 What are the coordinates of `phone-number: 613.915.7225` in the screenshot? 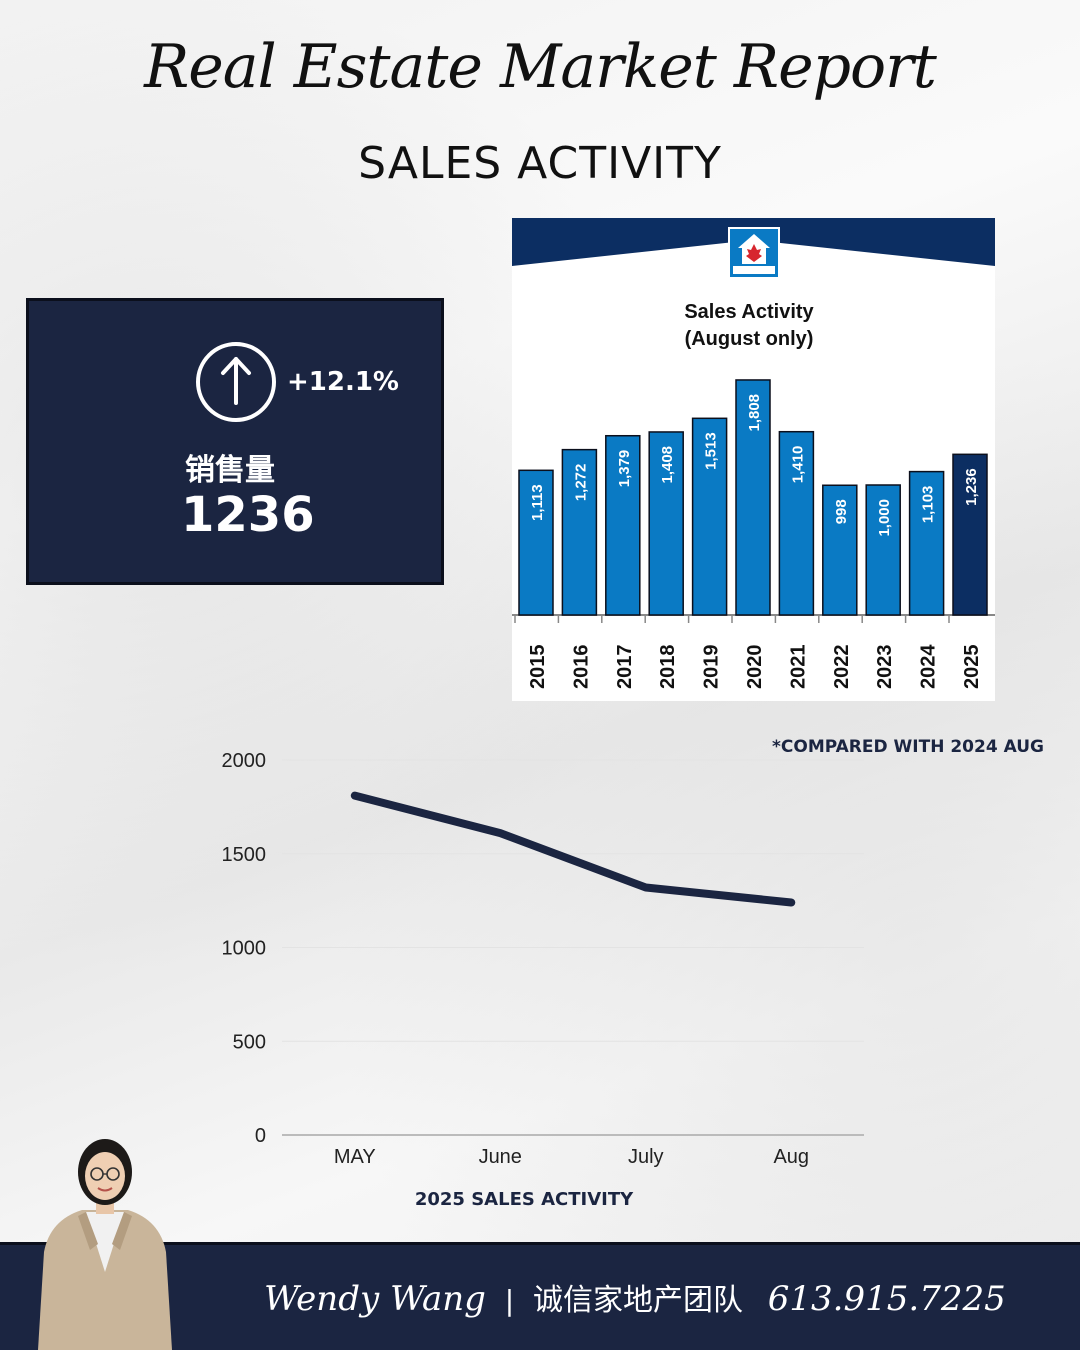 It's located at (886, 1299).